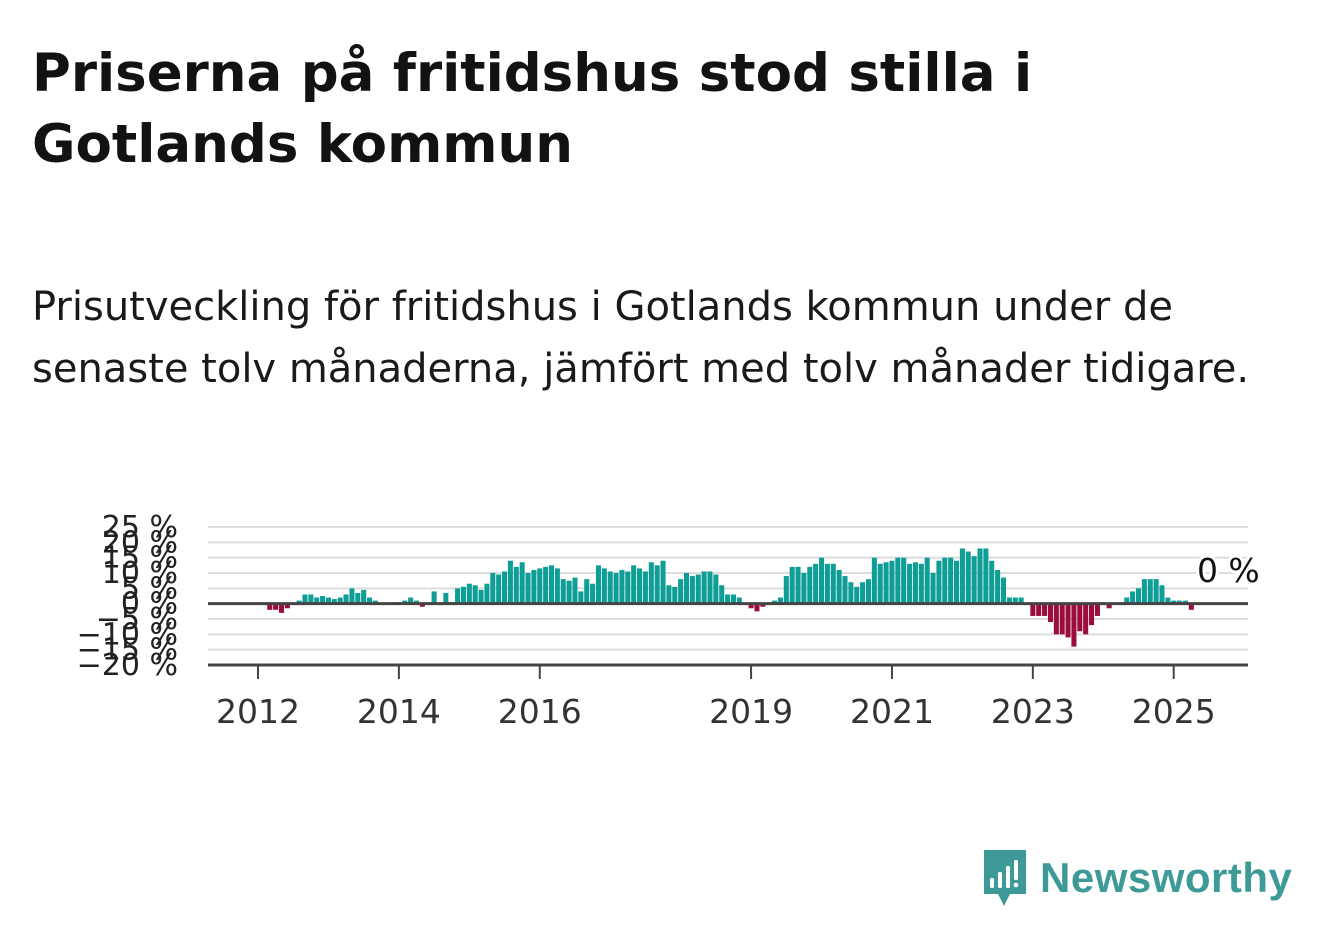 The width and height of the screenshot is (1322, 939). I want to click on x-tick-label: 2023, so click(1033, 711).